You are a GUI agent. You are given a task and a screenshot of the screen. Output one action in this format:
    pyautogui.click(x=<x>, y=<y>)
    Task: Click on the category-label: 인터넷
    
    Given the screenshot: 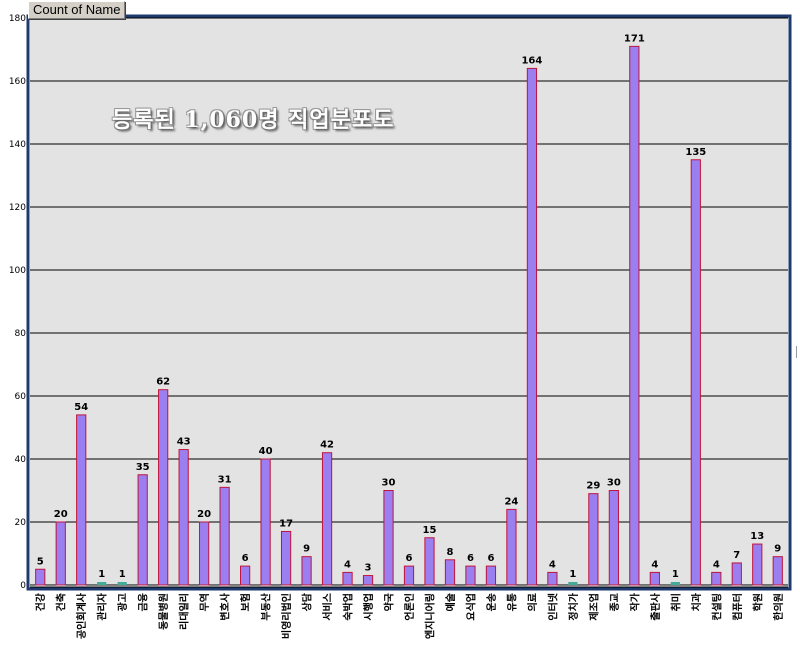 What is the action you would take?
    pyautogui.click(x=552, y=607)
    